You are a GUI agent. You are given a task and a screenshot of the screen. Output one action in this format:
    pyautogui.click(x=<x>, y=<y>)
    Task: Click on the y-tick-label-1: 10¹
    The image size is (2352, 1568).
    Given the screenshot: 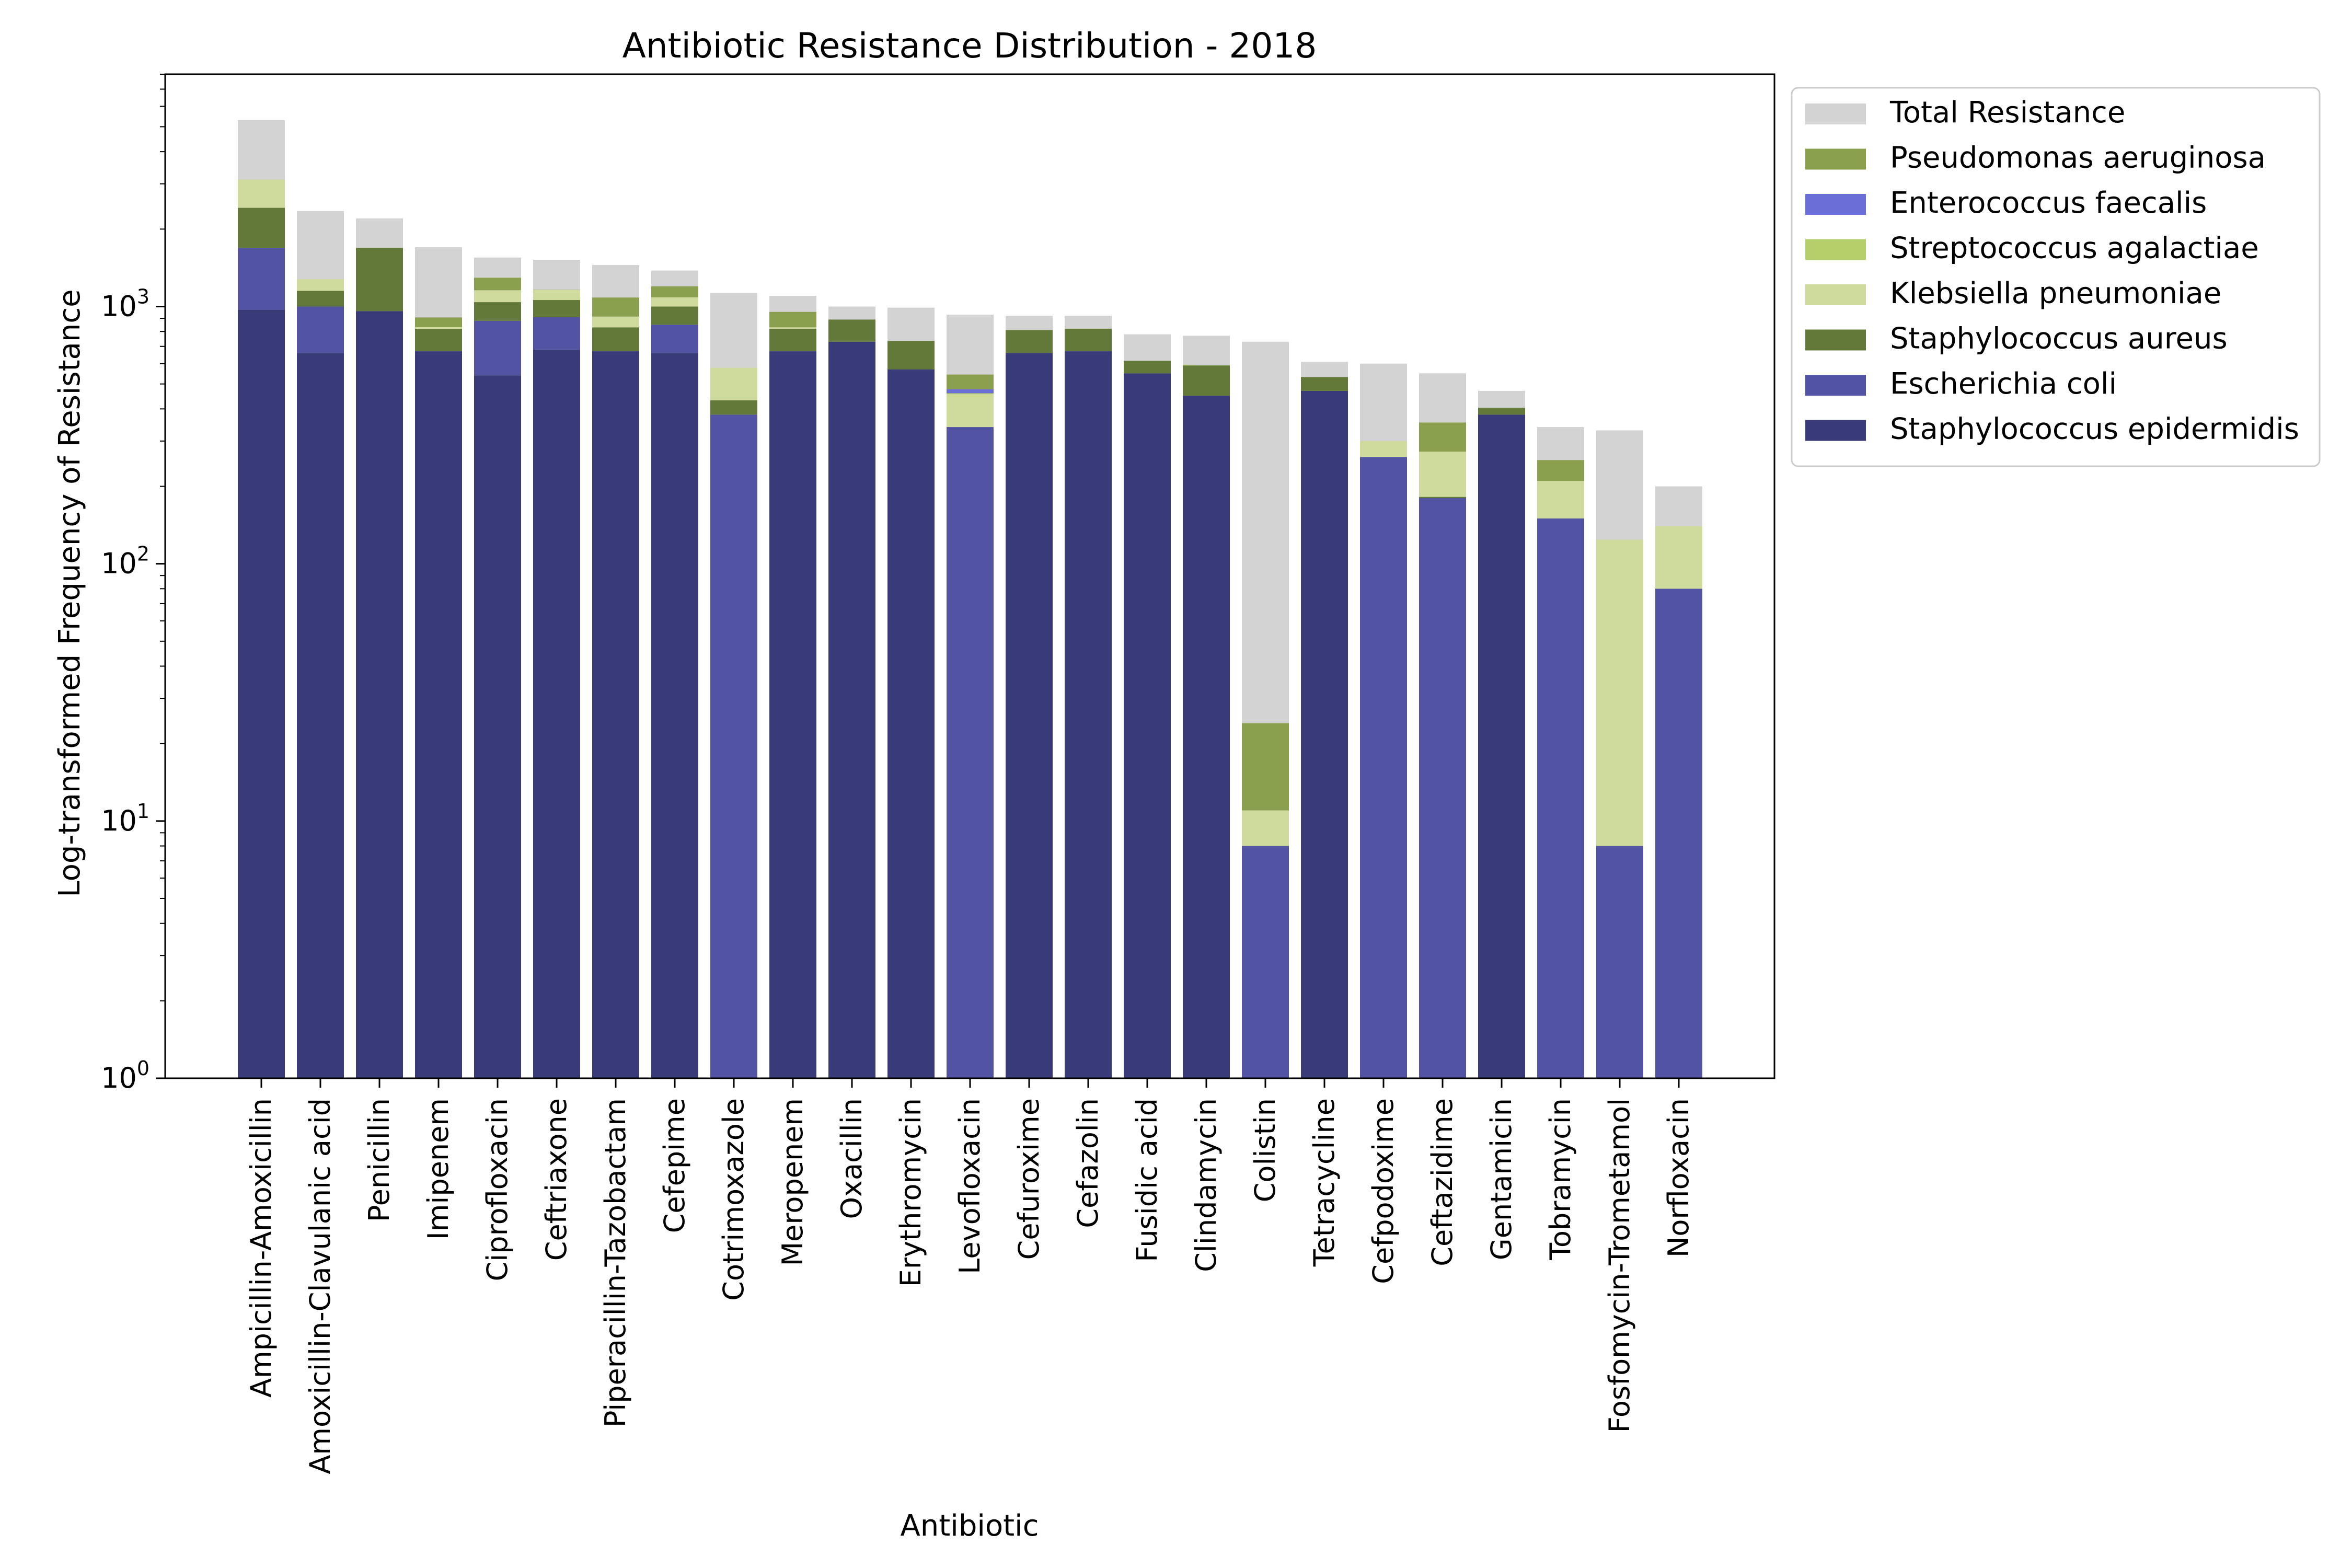 What is the action you would take?
    pyautogui.click(x=125, y=818)
    